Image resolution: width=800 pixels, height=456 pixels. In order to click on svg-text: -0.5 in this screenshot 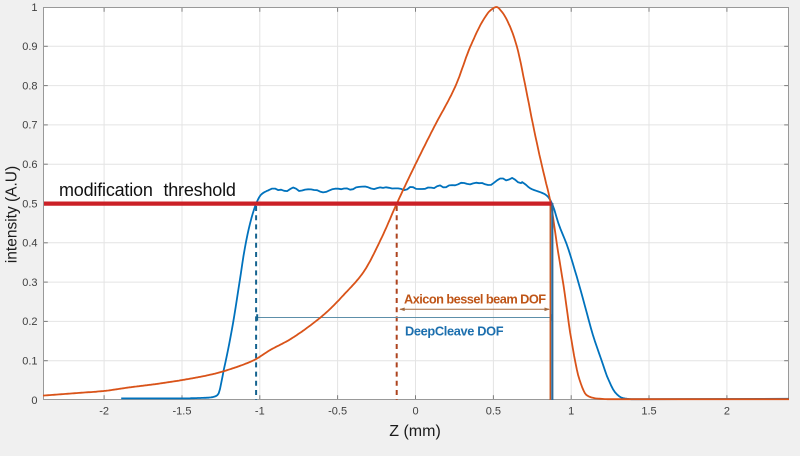, I will do `click(337, 412)`.